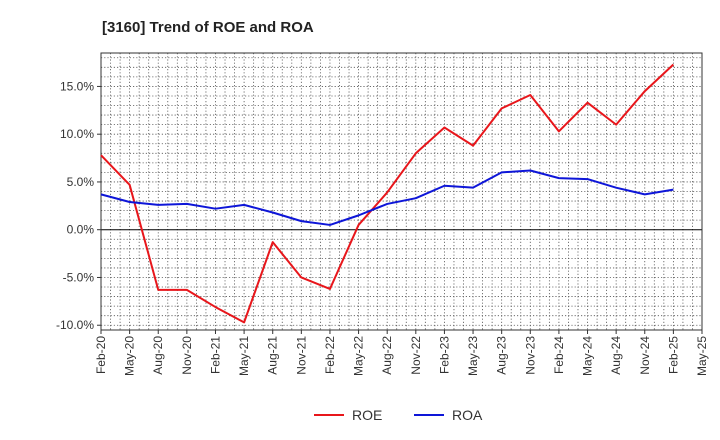 Image resolution: width=720 pixels, height=440 pixels. What do you see at coordinates (588, 356) in the screenshot?
I see `x-tick-label: May-24` at bounding box center [588, 356].